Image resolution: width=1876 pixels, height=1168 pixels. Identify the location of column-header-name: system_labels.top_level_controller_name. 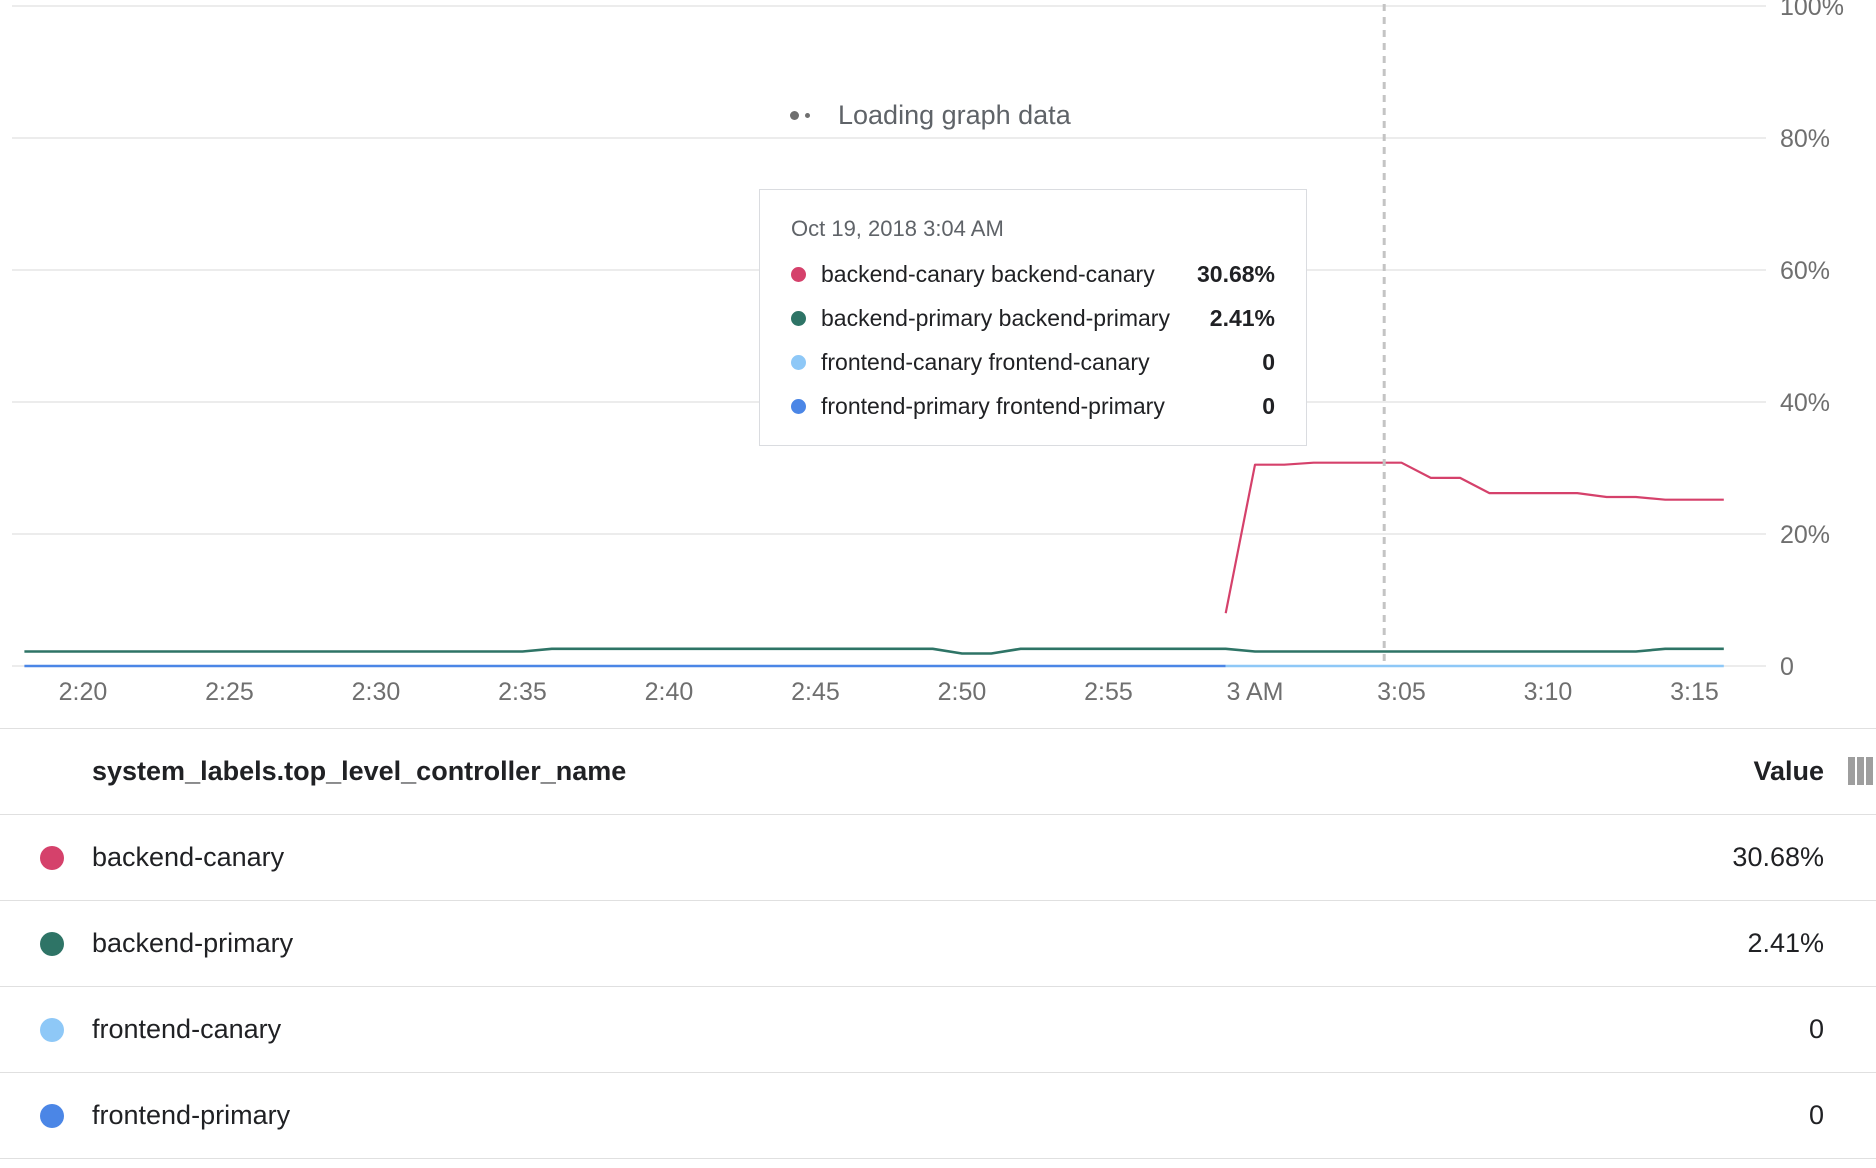
(359, 771).